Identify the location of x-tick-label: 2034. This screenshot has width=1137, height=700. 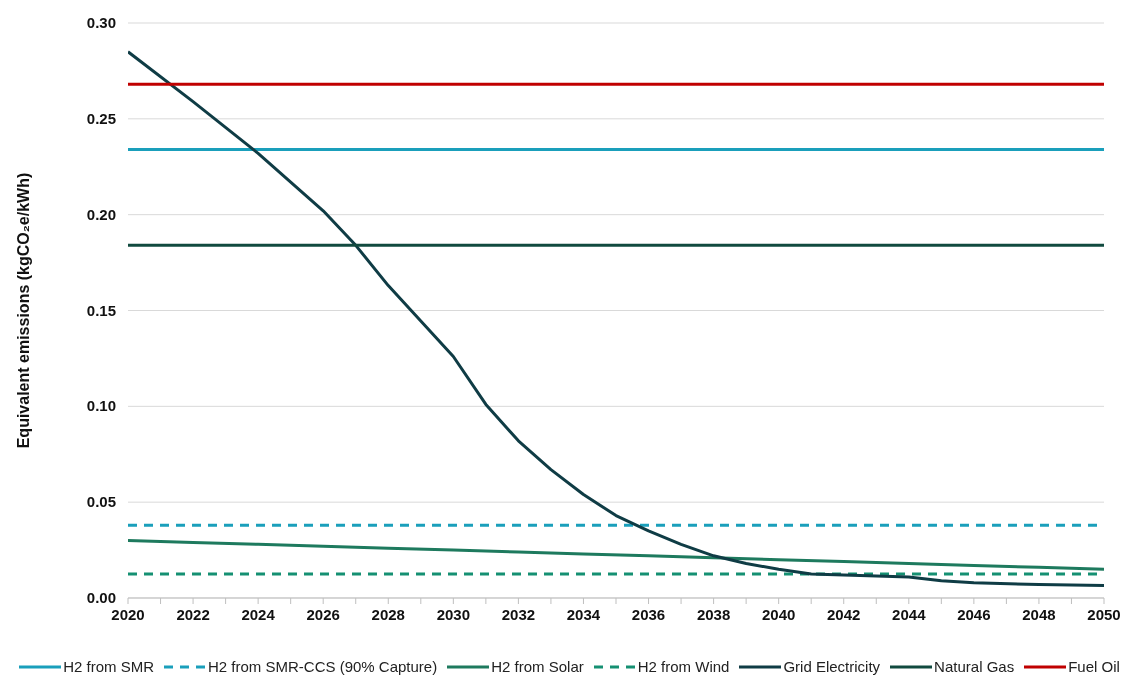
(583, 614).